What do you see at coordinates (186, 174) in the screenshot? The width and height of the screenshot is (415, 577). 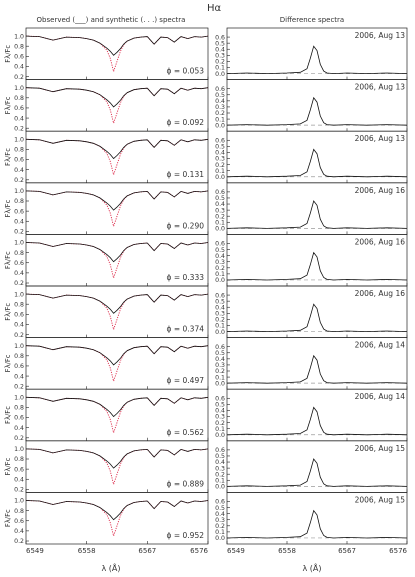 I see `phase-label: ϕ = 0.131` at bounding box center [186, 174].